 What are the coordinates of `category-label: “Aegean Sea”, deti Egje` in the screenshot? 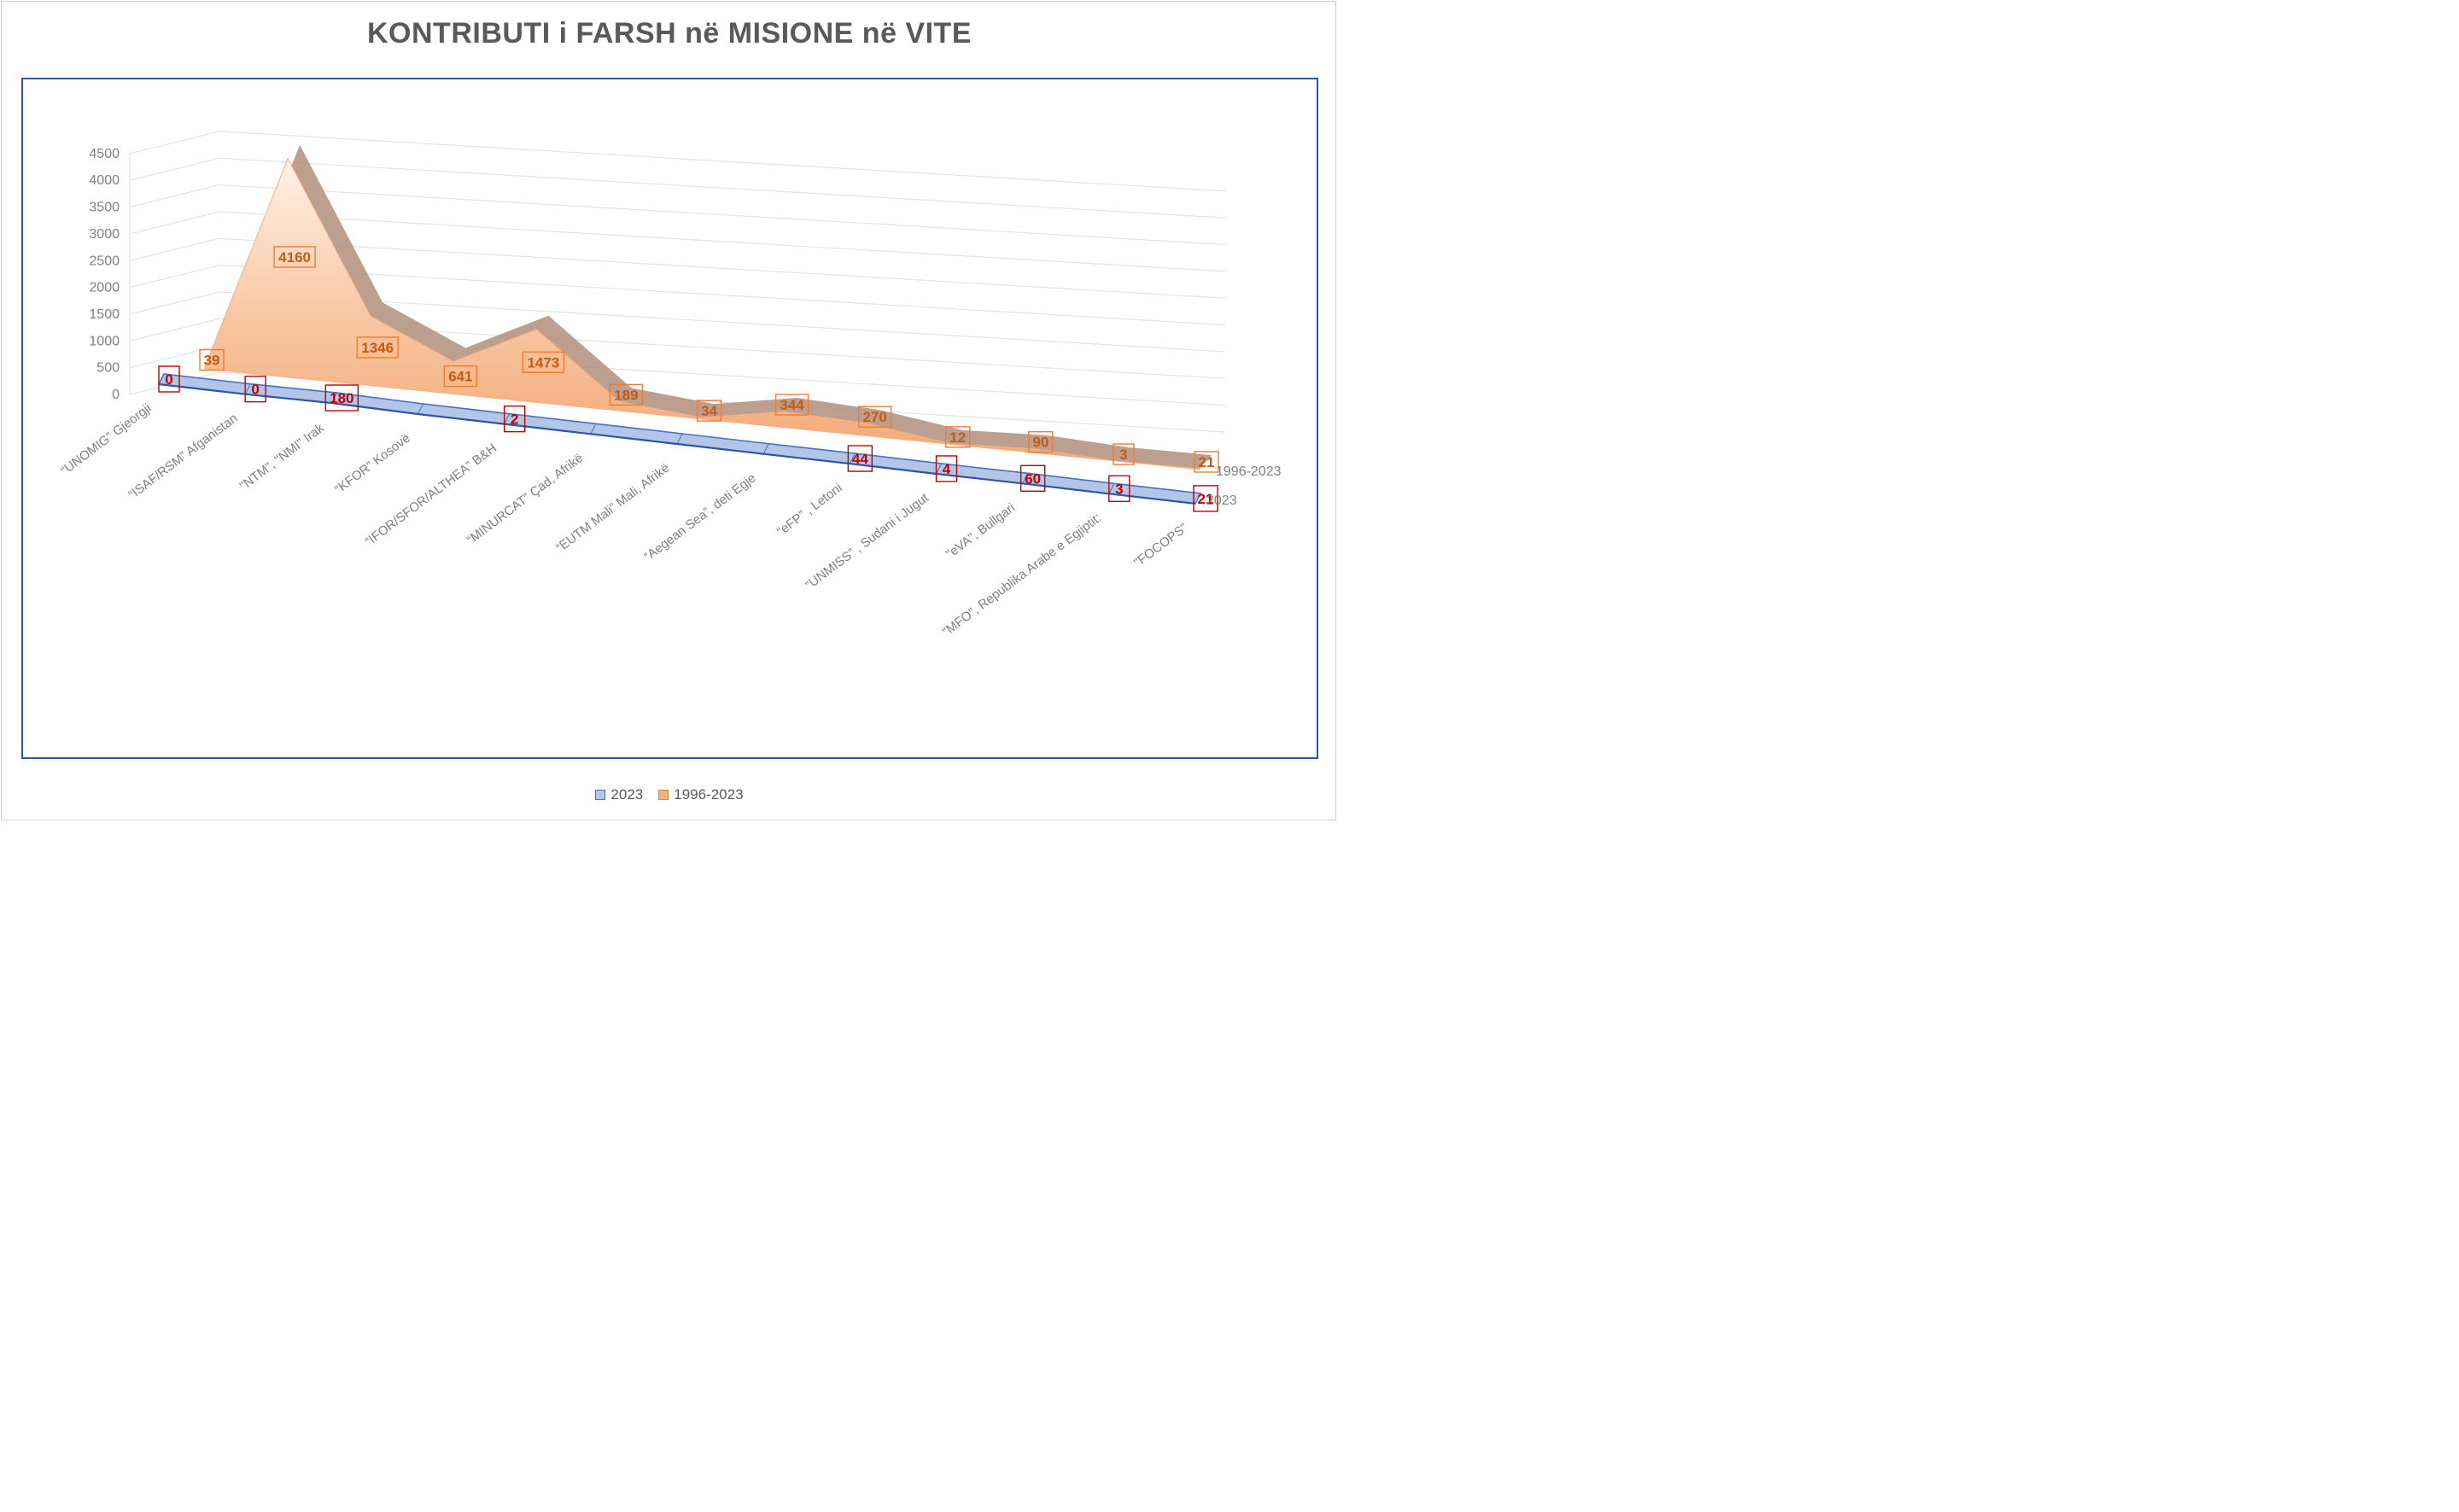 It's located at (699, 516).